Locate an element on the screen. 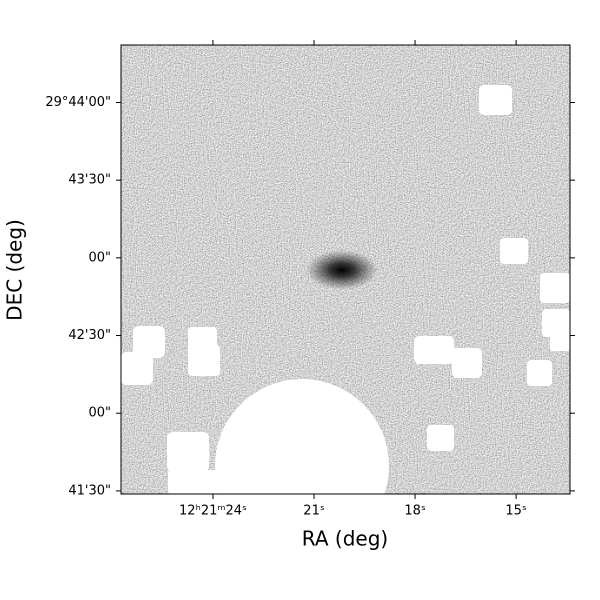  x-tick-label: 15ˢ is located at coordinates (516, 511).